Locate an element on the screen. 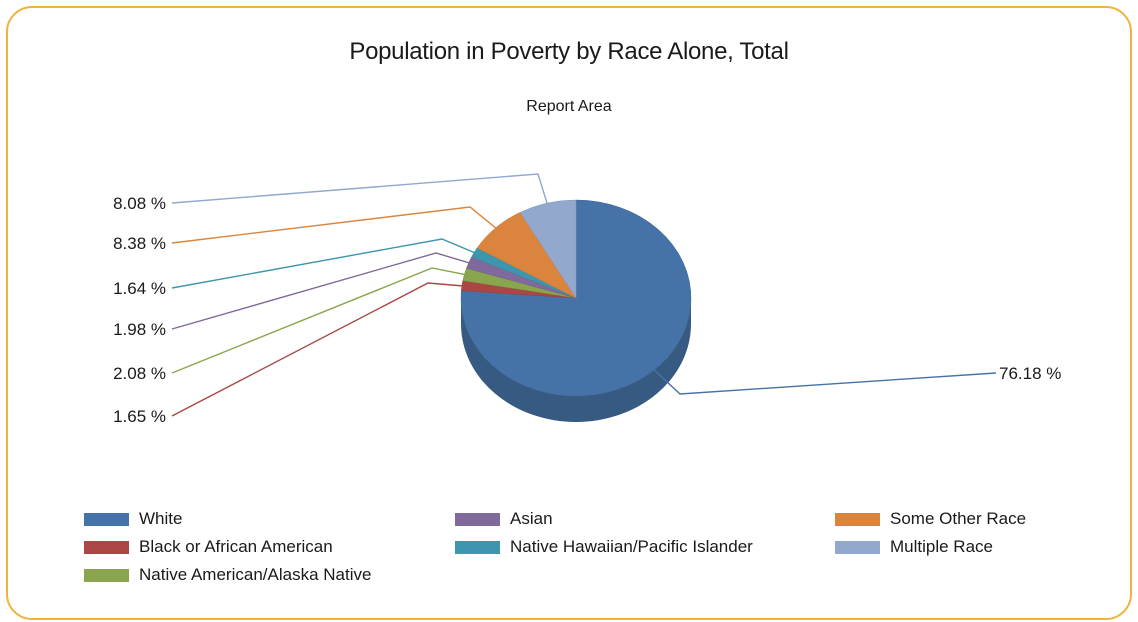 The height and width of the screenshot is (622, 1138). legend-label-white: White is located at coordinates (161, 518).